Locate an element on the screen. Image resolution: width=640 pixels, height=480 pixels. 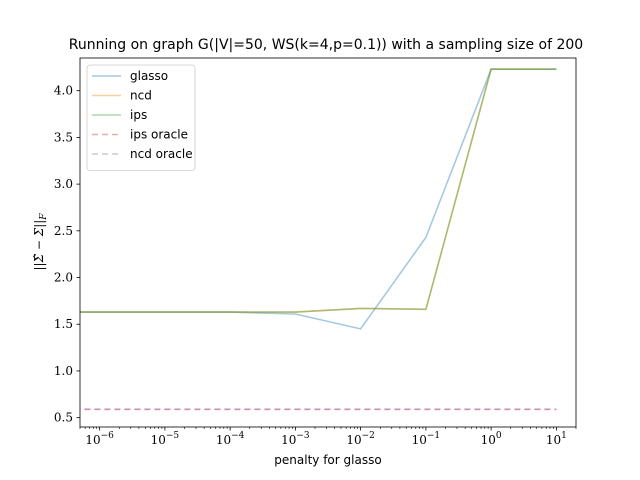
x-axis: 10⁻⁶ 10⁻⁵ 10⁻⁴ 10⁻³ 10⁻² 10⁻¹ 10⁰ 10¹ is located at coordinates (328, 437).